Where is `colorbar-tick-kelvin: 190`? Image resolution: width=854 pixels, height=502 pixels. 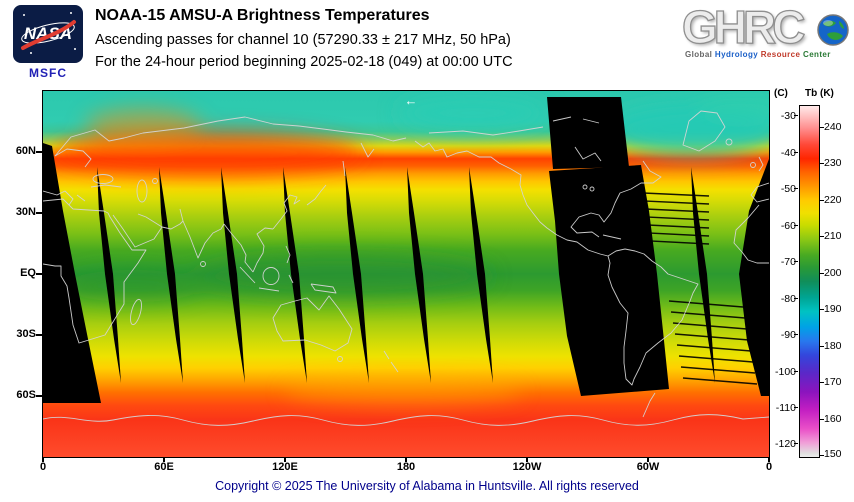 colorbar-tick-kelvin: 190 is located at coordinates (833, 309).